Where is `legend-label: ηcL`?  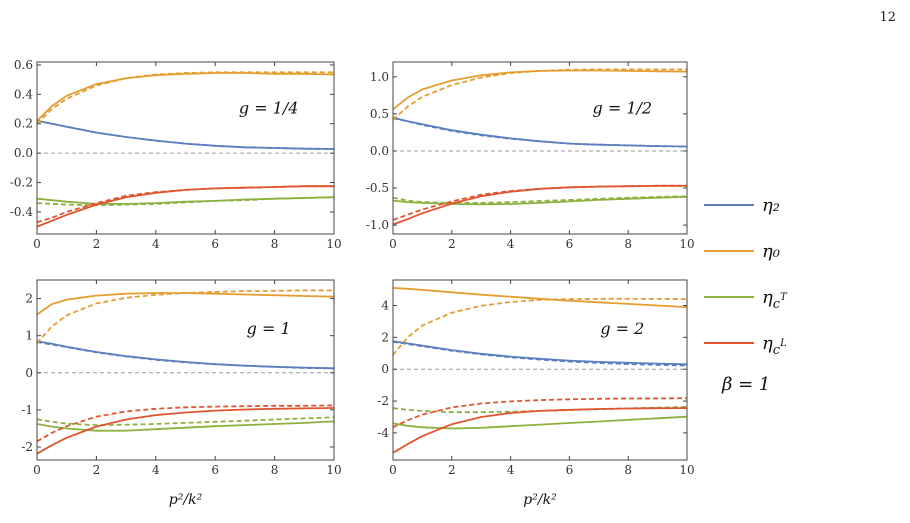 legend-label: ηcL is located at coordinates (774, 345).